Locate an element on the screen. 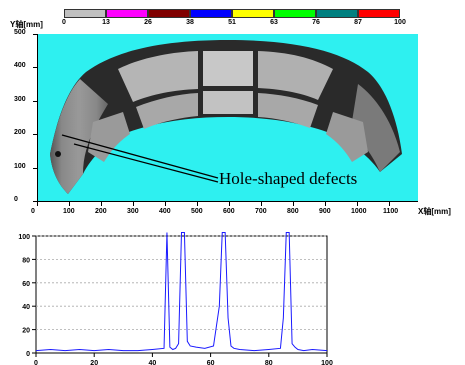  x-tick-label: 400 is located at coordinates (165, 211).